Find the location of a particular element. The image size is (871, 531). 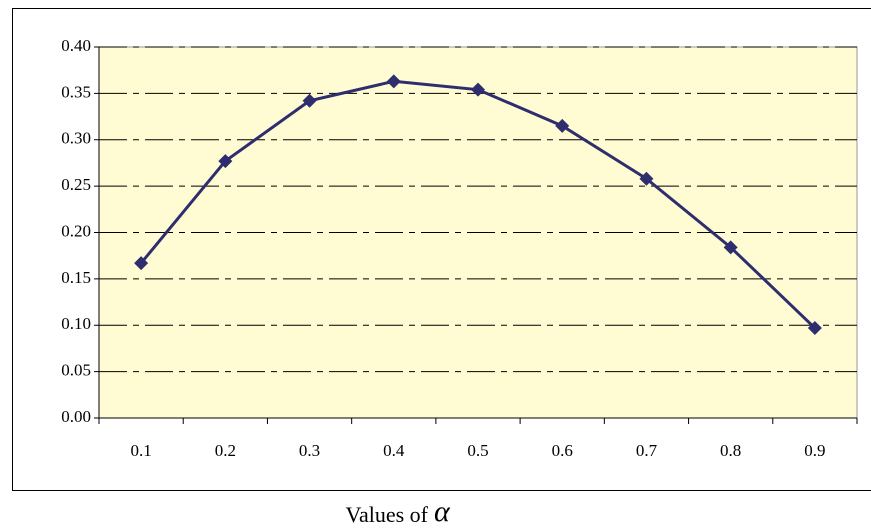

x-axis-label: Values of is located at coordinates (387, 514).